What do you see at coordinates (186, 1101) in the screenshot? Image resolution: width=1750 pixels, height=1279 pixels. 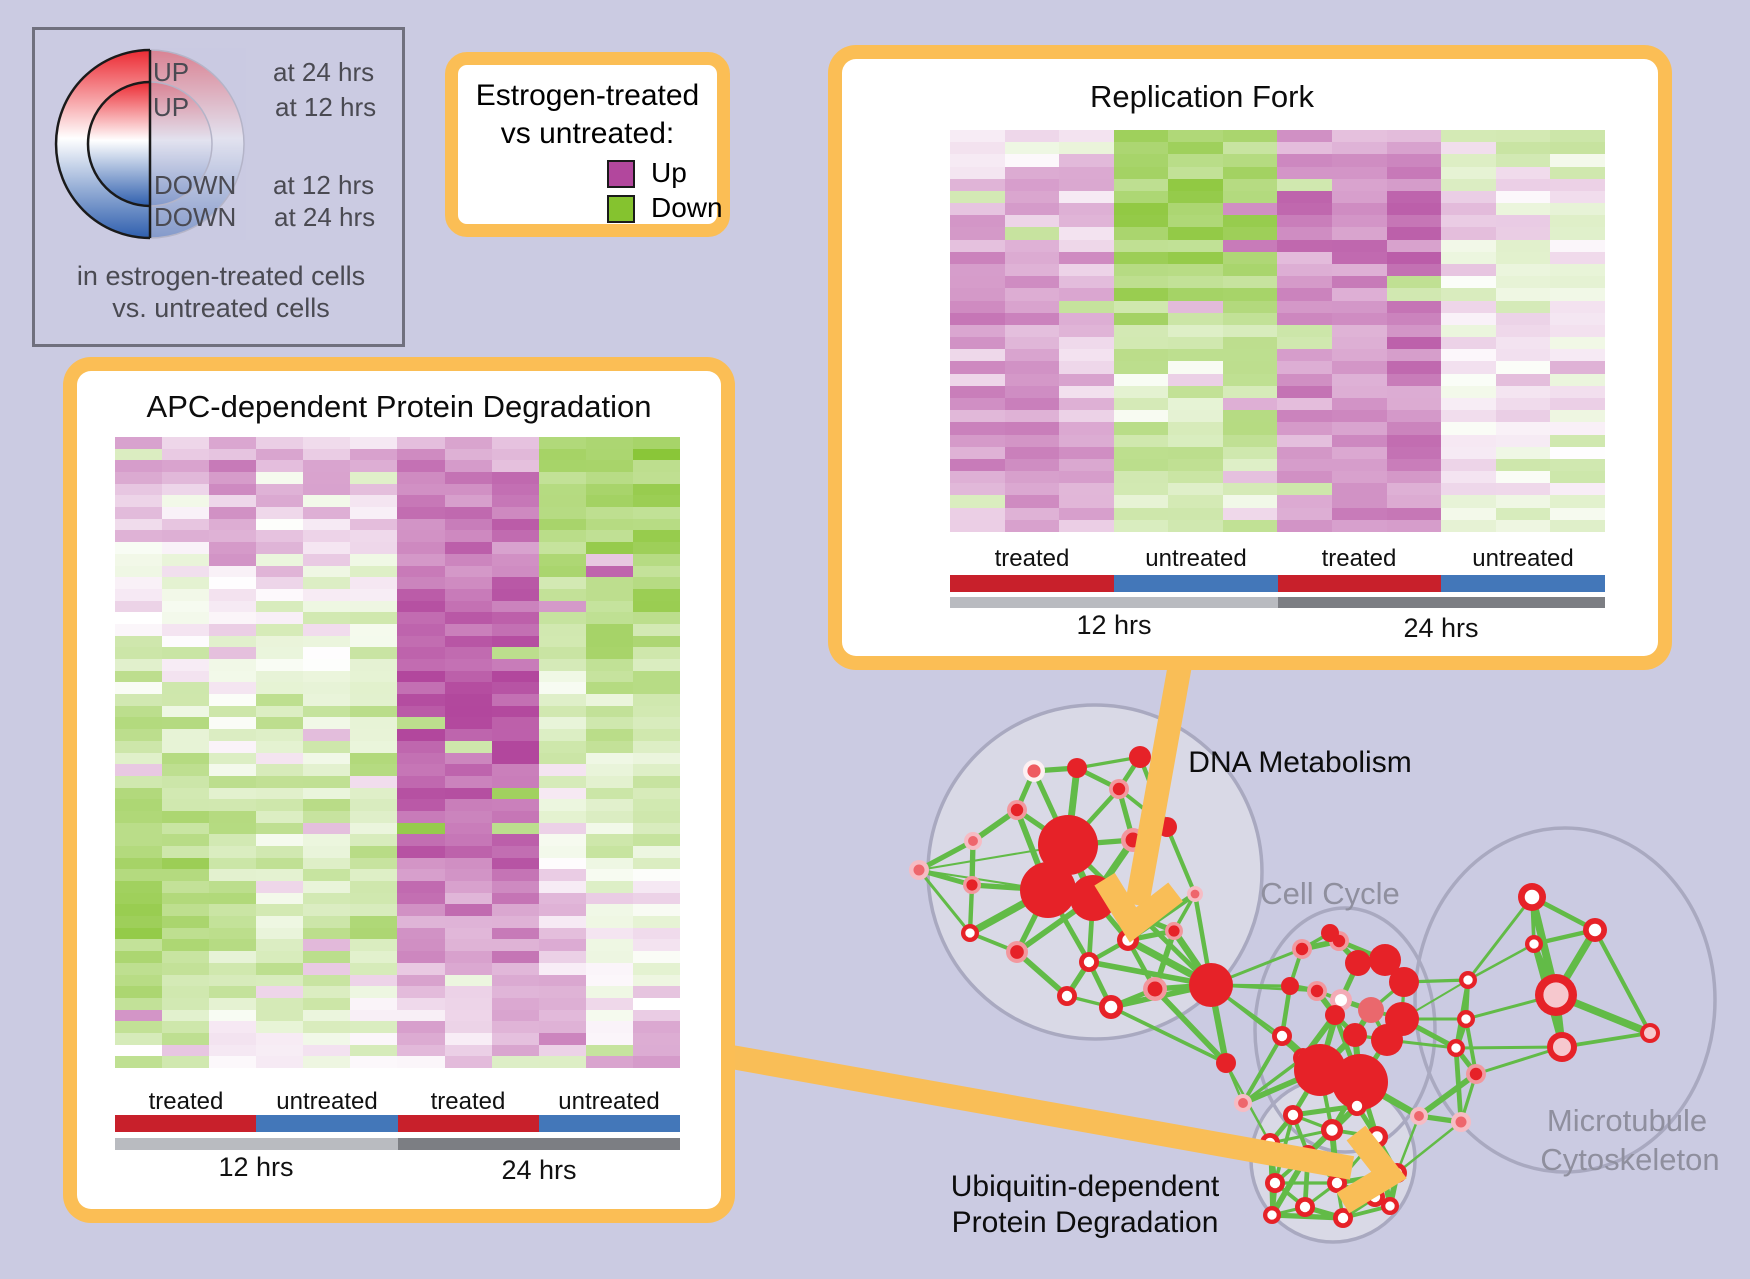 I see `apc-group-label-1: treated` at bounding box center [186, 1101].